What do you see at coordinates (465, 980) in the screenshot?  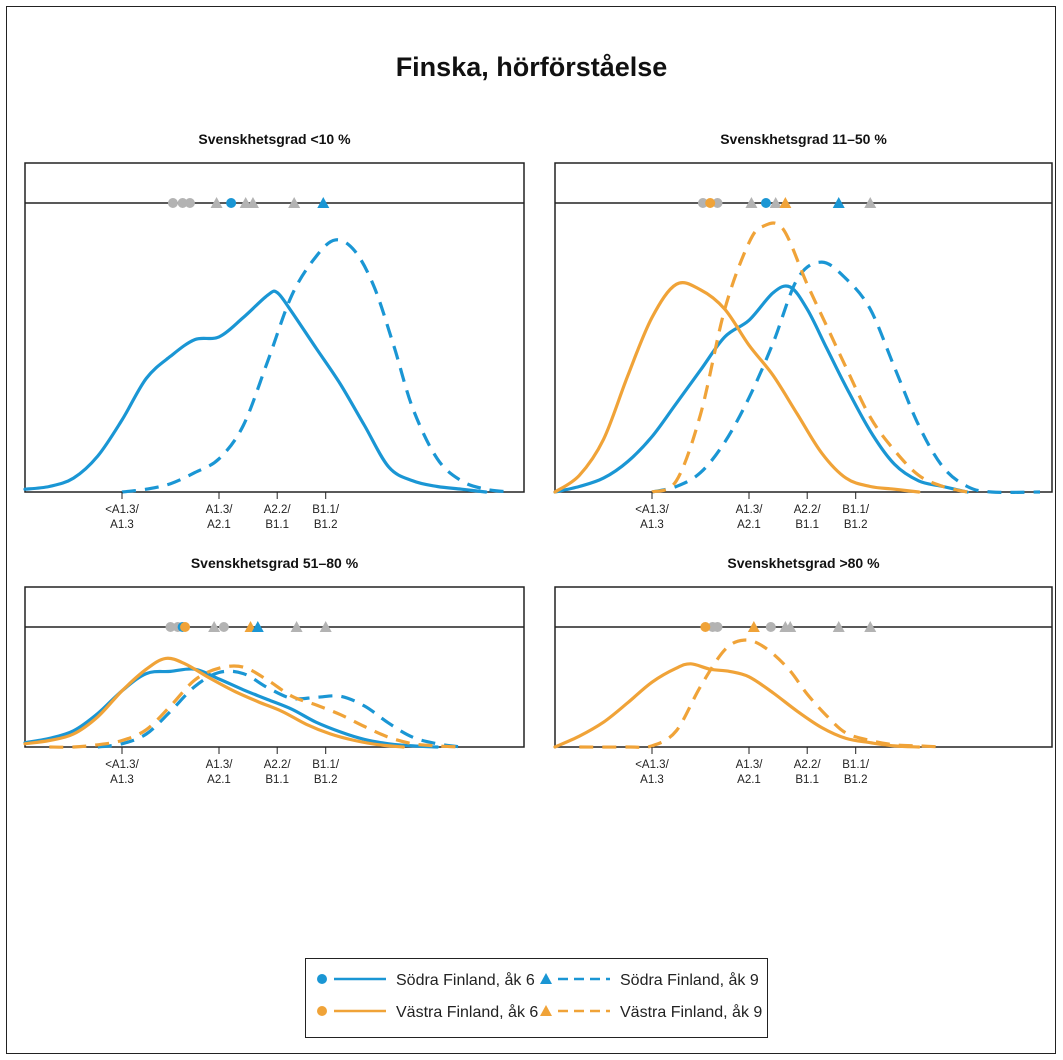 I see `legend-label: Södra Finland, åk 6` at bounding box center [465, 980].